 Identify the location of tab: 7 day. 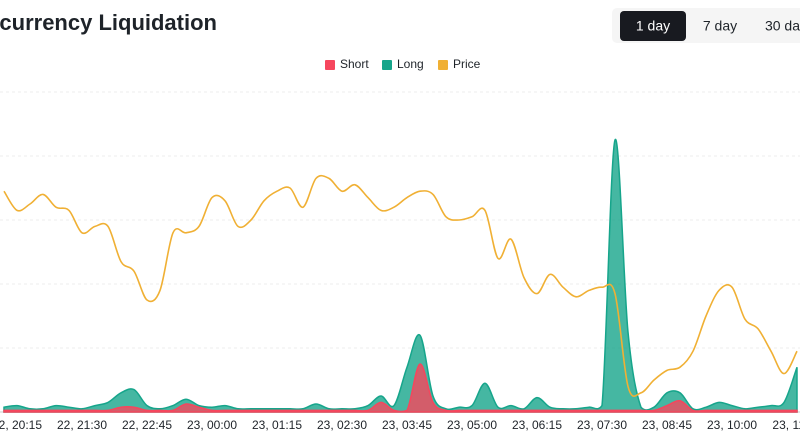
(720, 26).